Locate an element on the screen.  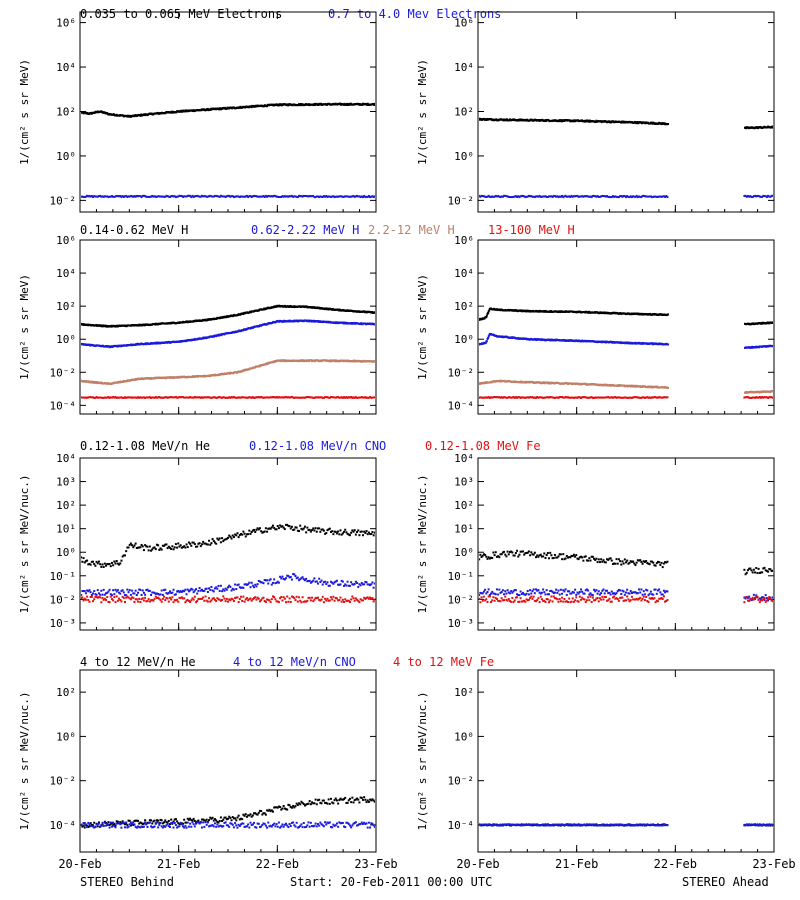
y-axis-label: 1/(cm² s sr MeV) is located at coordinates (24, 327).